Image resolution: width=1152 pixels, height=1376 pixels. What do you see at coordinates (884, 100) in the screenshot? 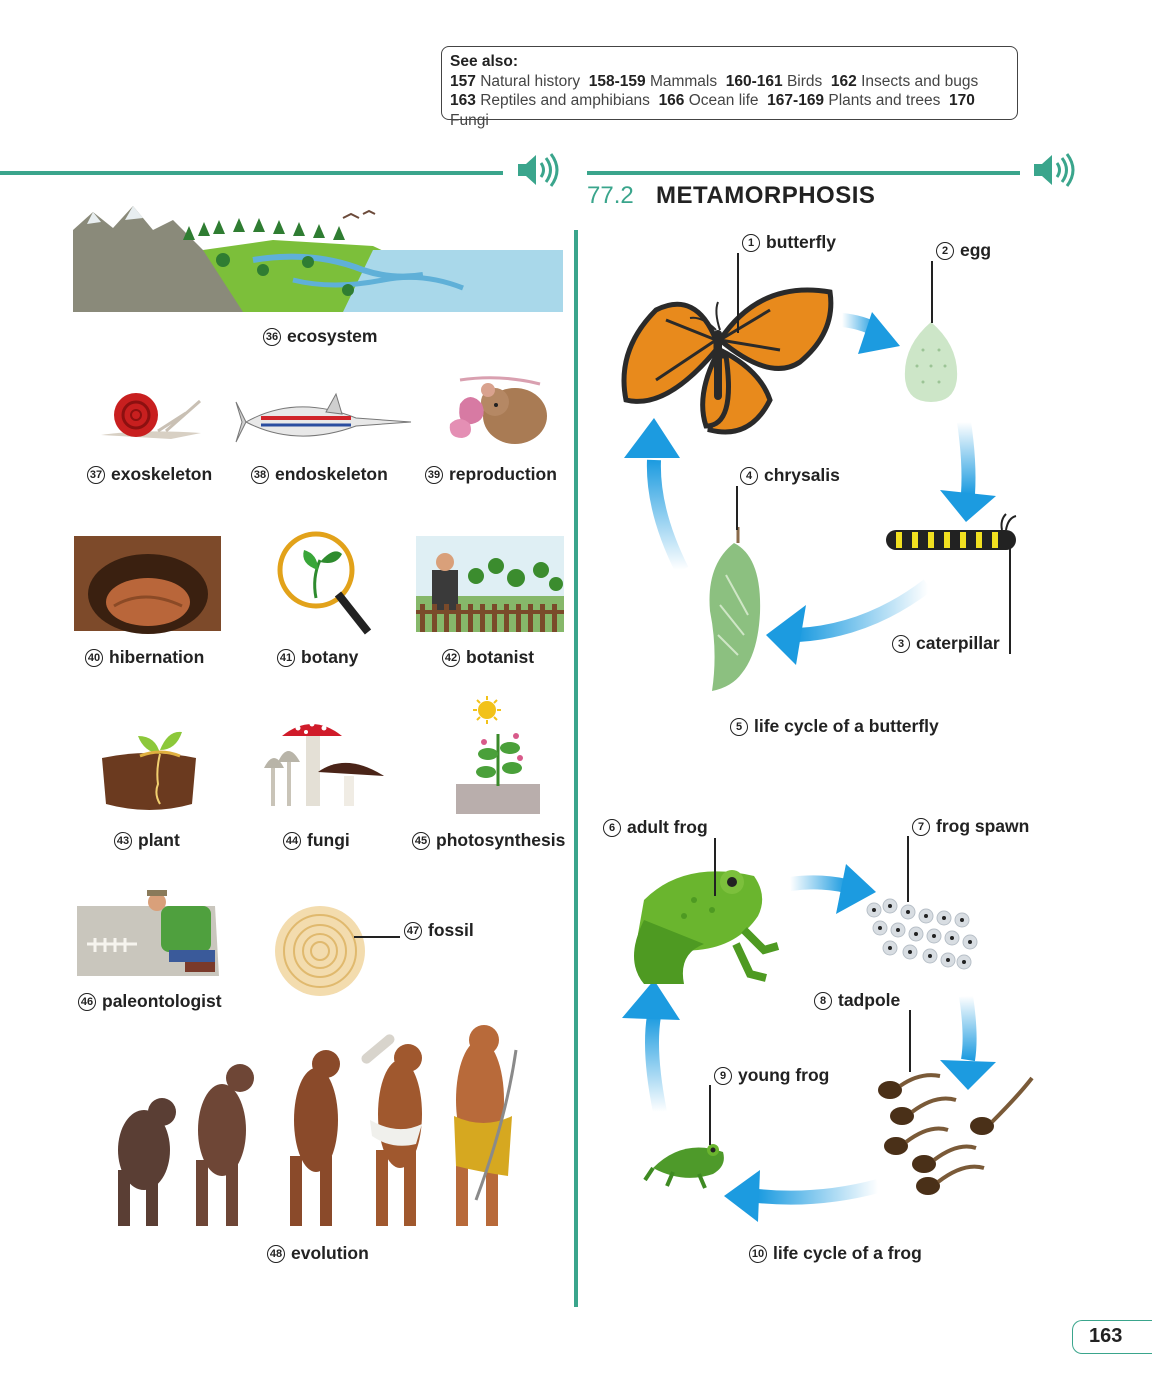
I see `ref-text: Plants and trees` at bounding box center [884, 100].